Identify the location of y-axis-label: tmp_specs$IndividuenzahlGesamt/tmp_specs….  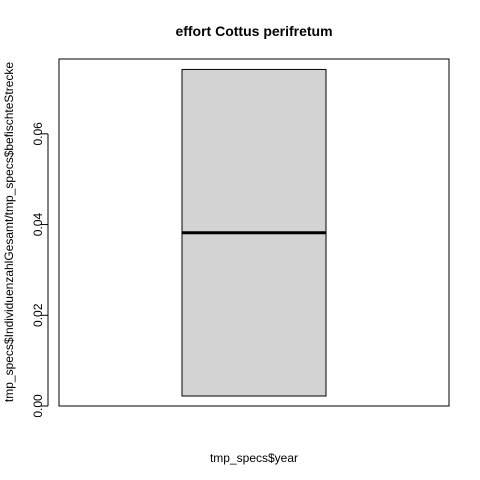
(9, 232).